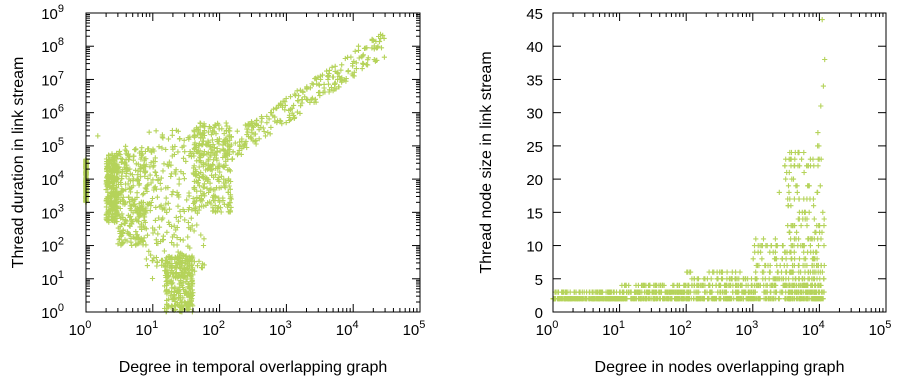 This screenshot has width=906, height=381. What do you see at coordinates (18, 163) in the screenshot?
I see `y-axis-label: Thread duration in link stream` at bounding box center [18, 163].